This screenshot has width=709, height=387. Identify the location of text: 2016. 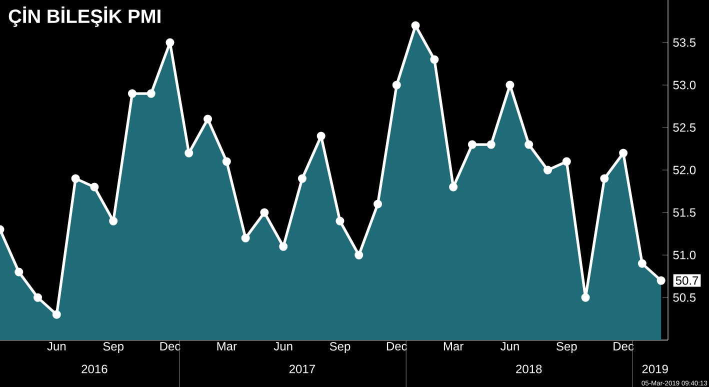
(95, 369).